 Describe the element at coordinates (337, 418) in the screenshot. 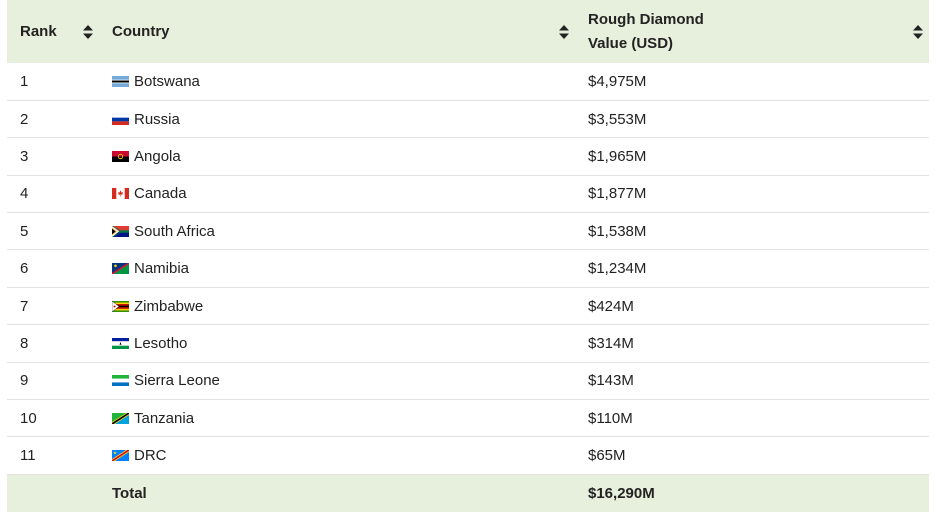

I see `country-cell: Tanzania` at that location.